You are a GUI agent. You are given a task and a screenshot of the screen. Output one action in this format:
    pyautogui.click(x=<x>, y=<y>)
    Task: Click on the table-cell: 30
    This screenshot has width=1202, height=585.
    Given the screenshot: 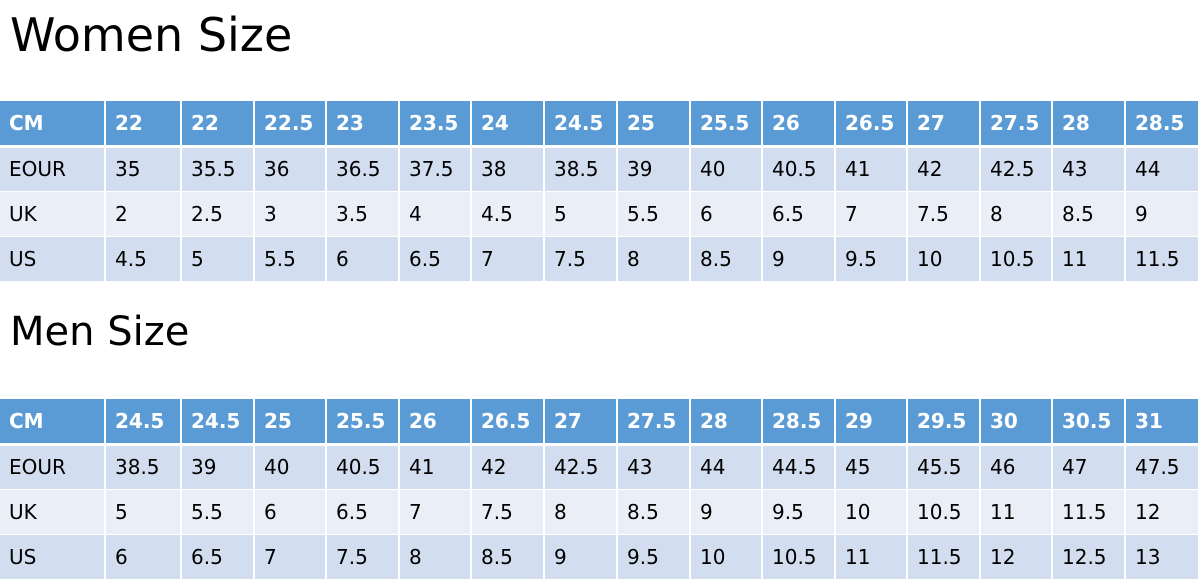 What is the action you would take?
    pyautogui.click(x=1015, y=422)
    